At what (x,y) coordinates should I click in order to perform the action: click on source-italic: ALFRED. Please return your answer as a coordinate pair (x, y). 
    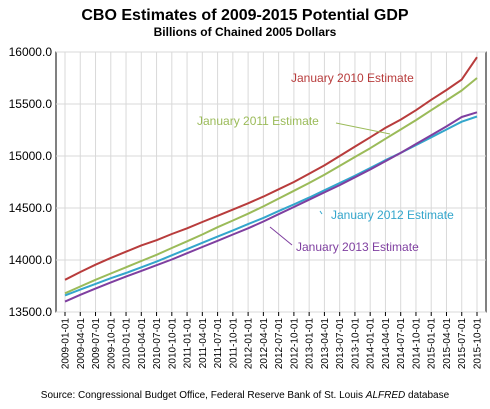
    Looking at the image, I should click on (385, 395).